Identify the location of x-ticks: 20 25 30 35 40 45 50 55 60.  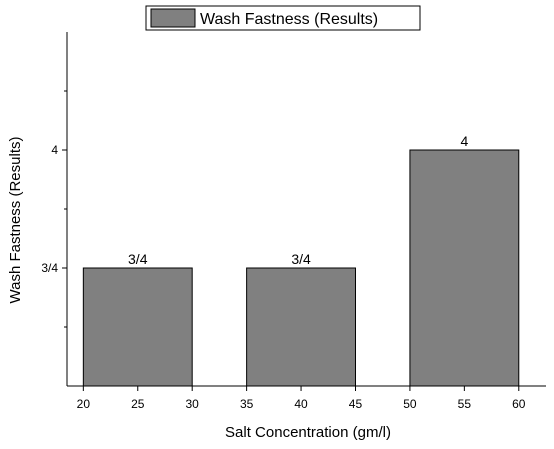
(301, 398).